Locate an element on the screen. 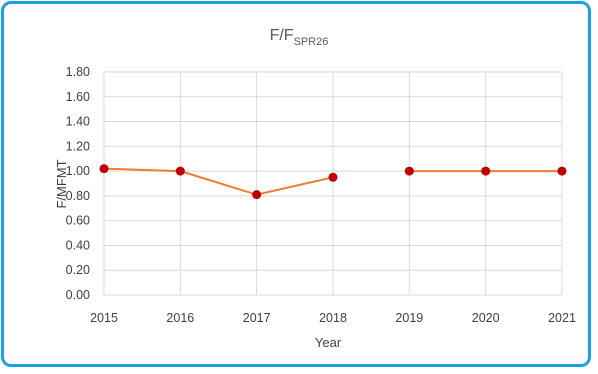 This screenshot has height=374, width=598. x-tick-label: 2021 is located at coordinates (562, 318).